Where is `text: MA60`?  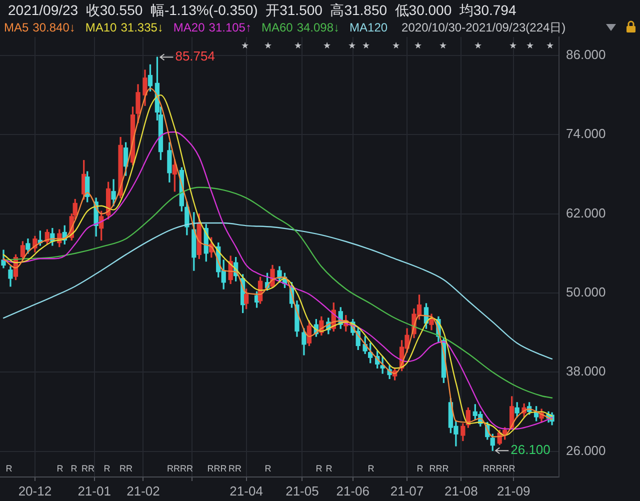
text: MA60 is located at coordinates (277, 27).